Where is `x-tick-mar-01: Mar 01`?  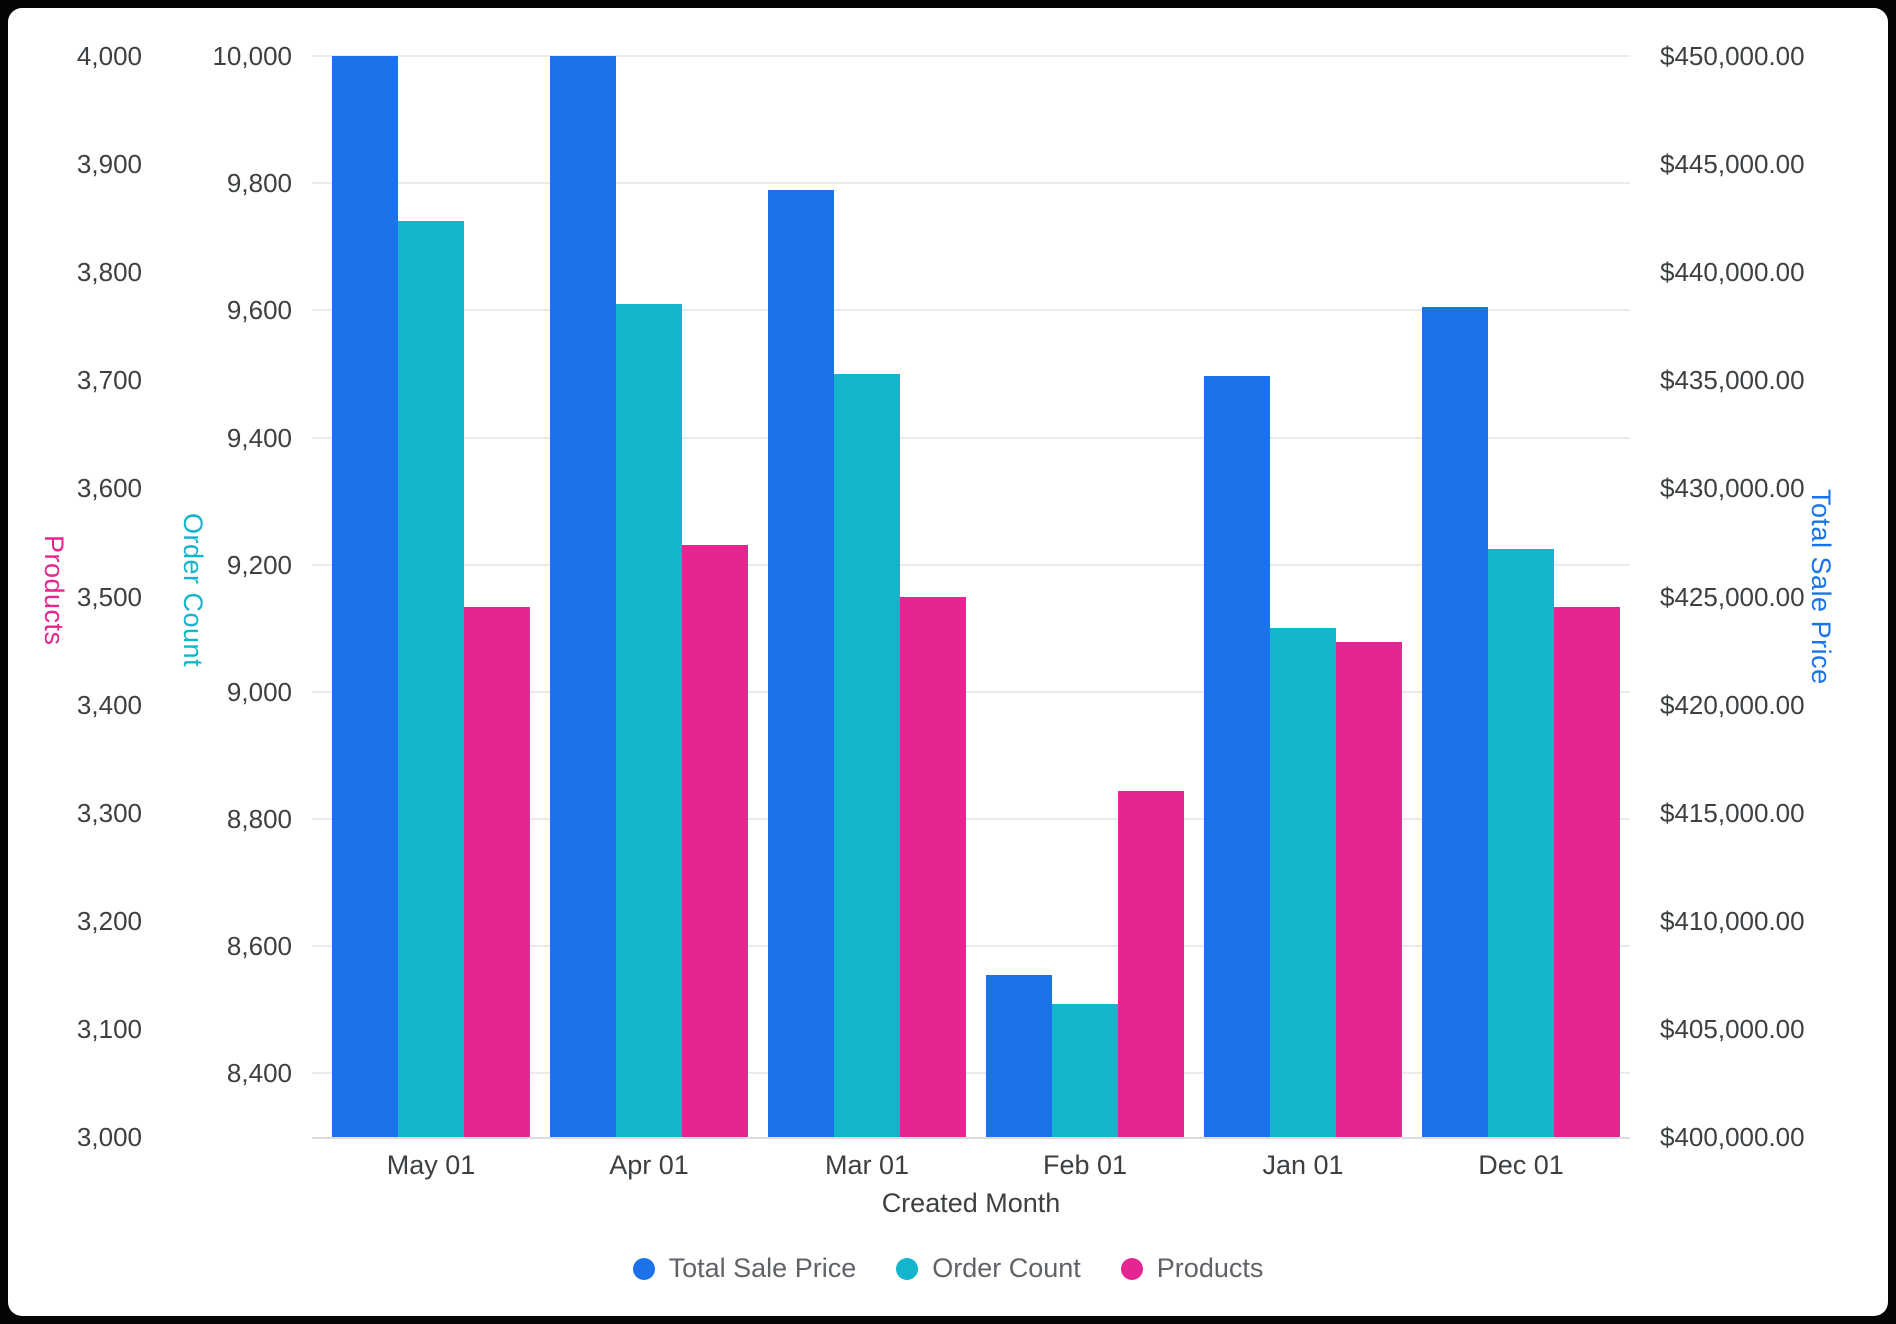
x-tick-mar-01: Mar 01 is located at coordinates (867, 1165).